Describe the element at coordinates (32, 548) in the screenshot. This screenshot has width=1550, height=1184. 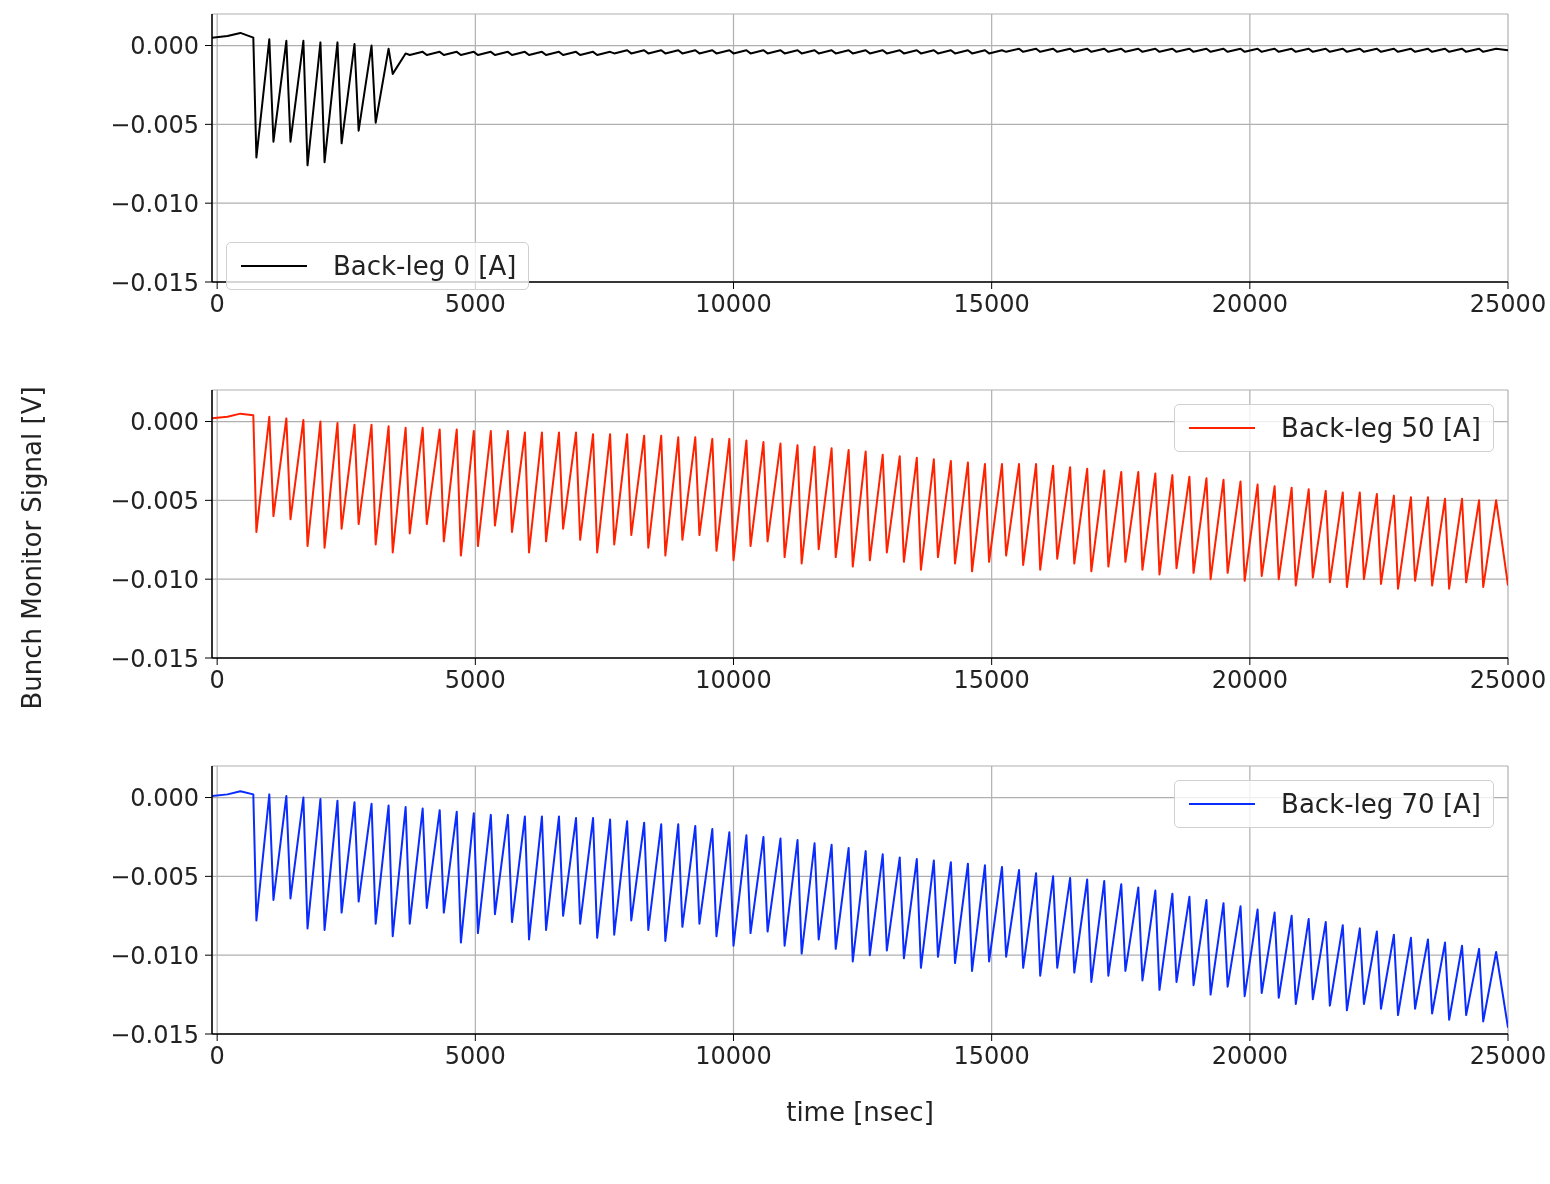
I see `y-axis-title: Bunch Monitor Signal [V]` at that location.